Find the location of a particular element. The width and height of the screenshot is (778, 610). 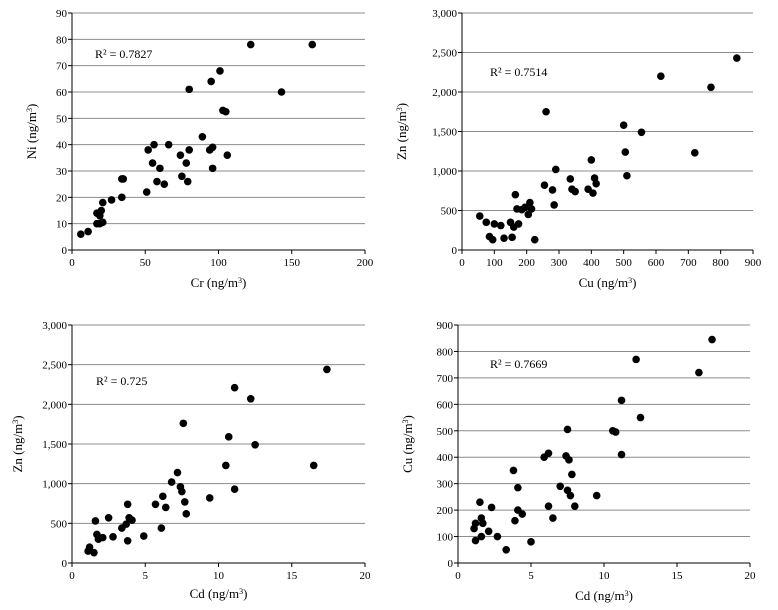

y-tick-label: 10 is located at coordinates (62, 225).